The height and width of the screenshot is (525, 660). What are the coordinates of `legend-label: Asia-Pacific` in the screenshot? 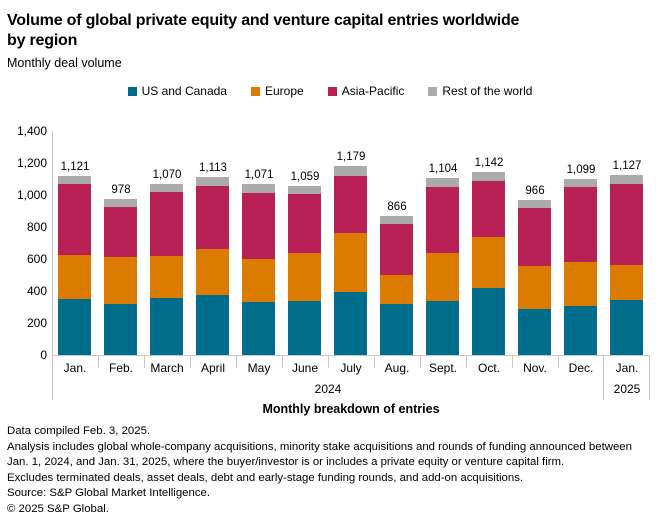 It's located at (373, 91).